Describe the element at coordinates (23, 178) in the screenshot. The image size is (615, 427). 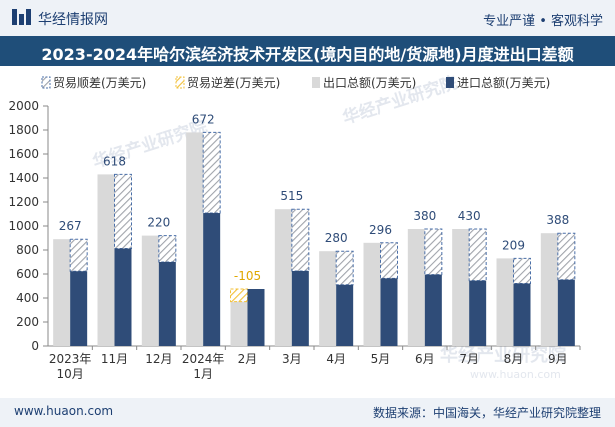
I see `y-tick-label: 1400` at that location.